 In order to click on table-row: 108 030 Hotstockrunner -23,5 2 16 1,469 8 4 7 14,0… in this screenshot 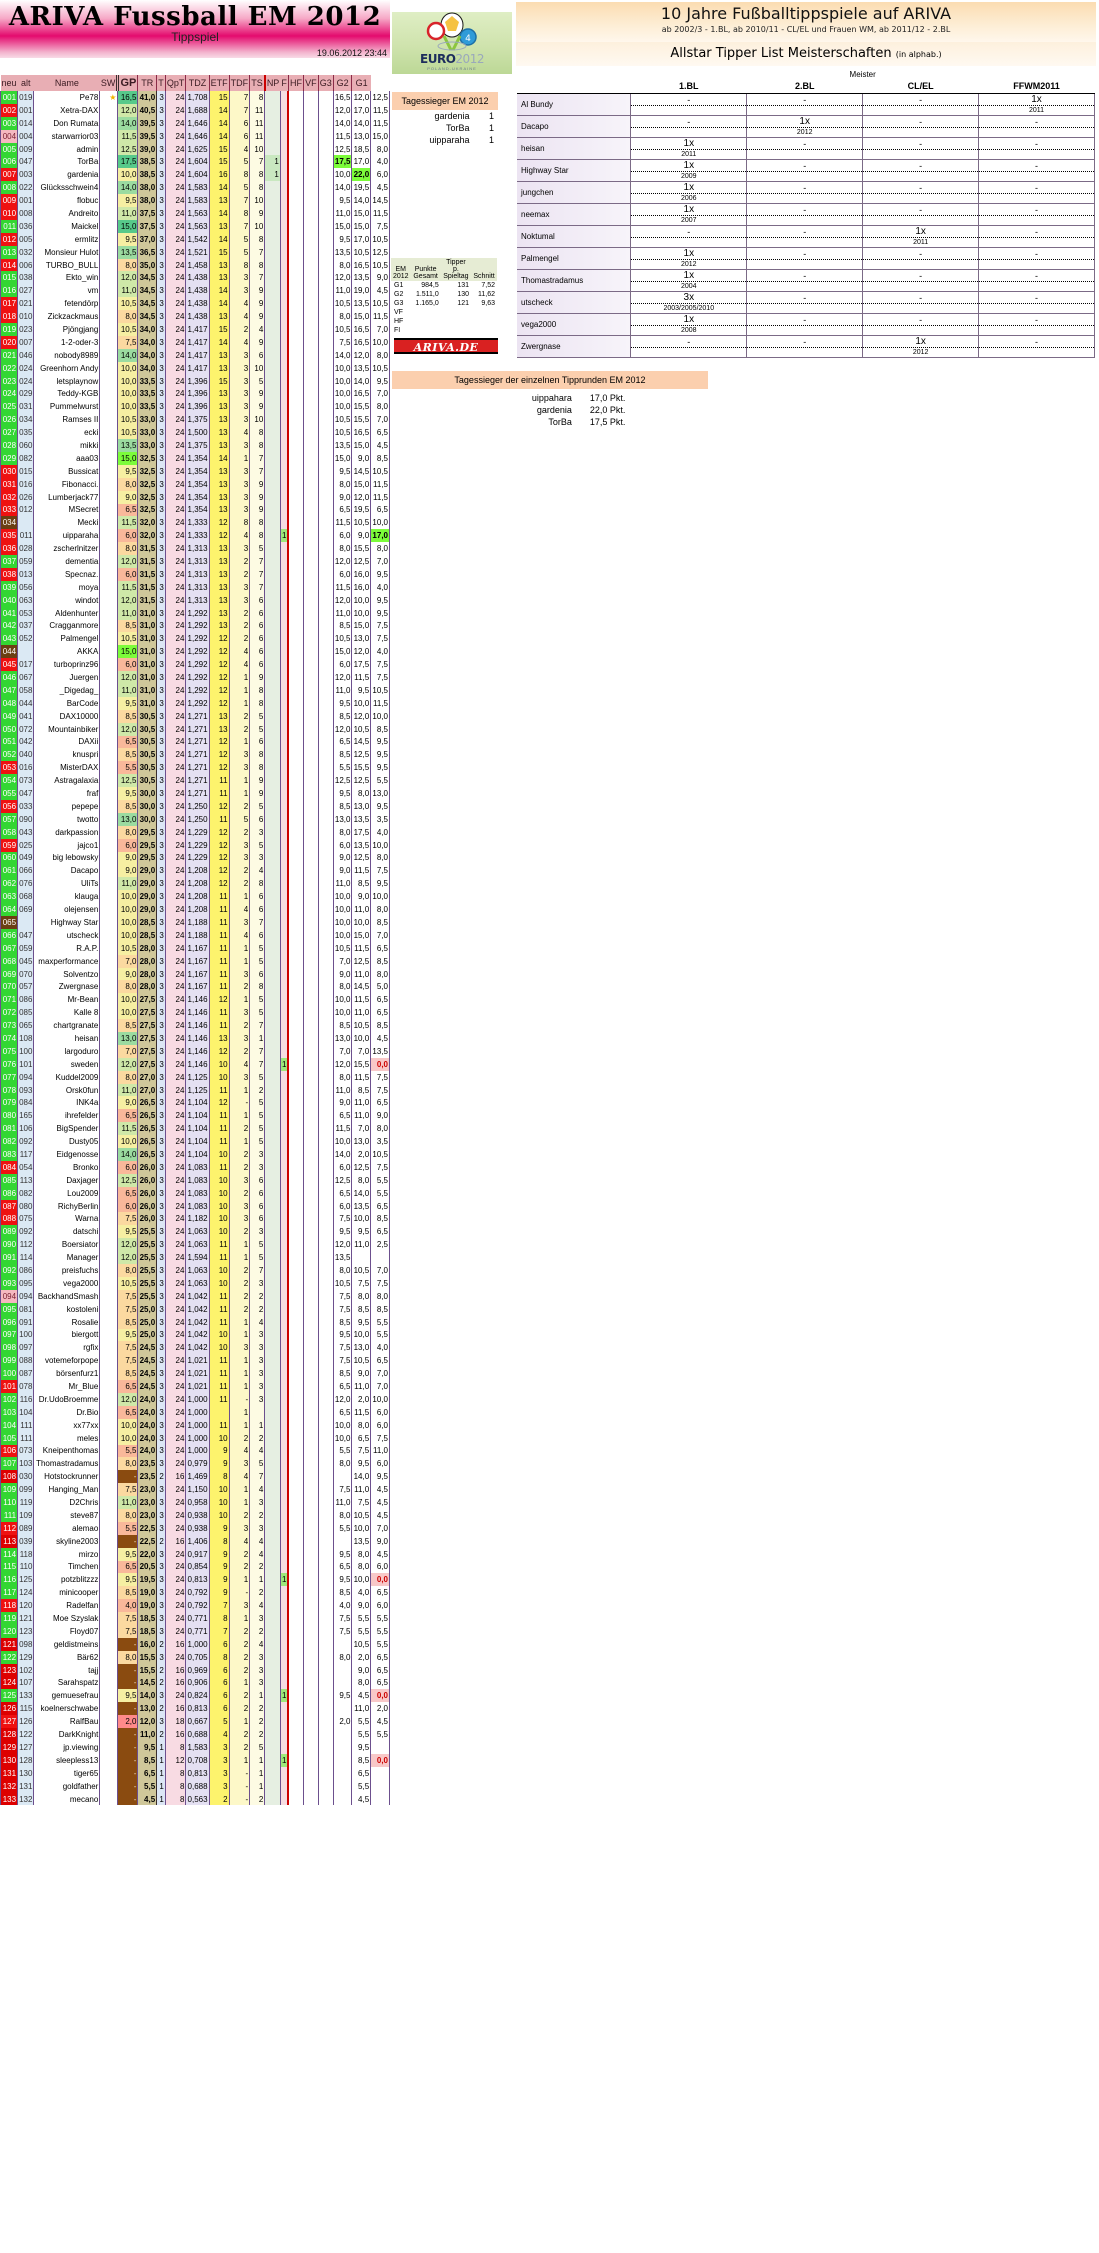, I will do `click(195, 1477)`.